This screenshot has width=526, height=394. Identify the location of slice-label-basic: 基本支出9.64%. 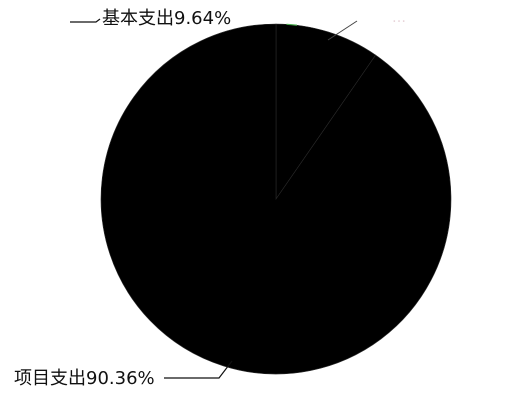
(166, 18).